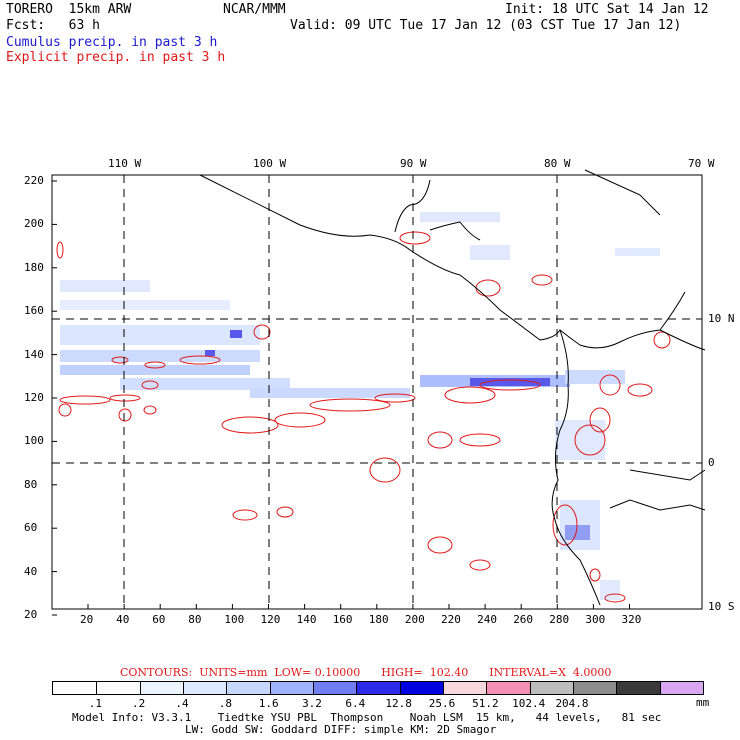 The width and height of the screenshot is (740, 740). What do you see at coordinates (69, 9) in the screenshot?
I see `model-name: TORERO 15km ARW` at bounding box center [69, 9].